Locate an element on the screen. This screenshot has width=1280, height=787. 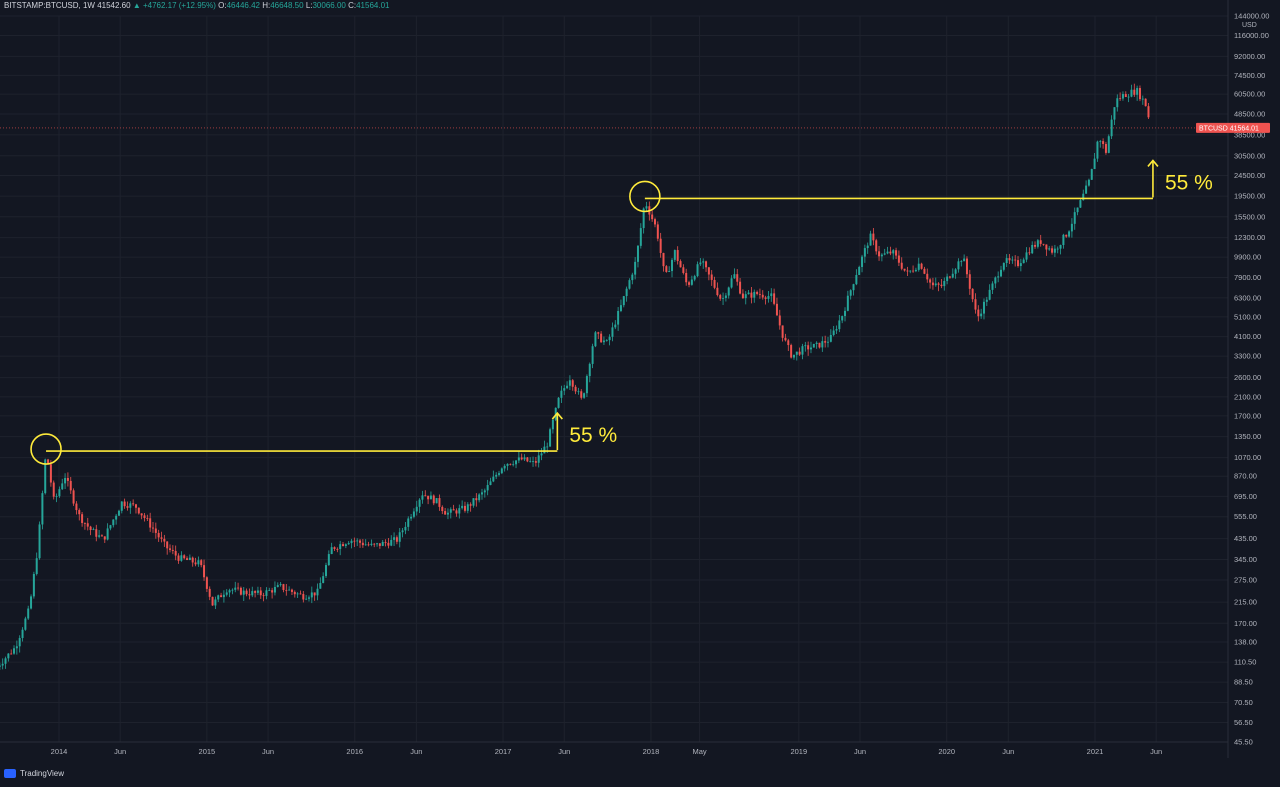
y-tick-label: 92000.00 is located at coordinates (1249, 56).